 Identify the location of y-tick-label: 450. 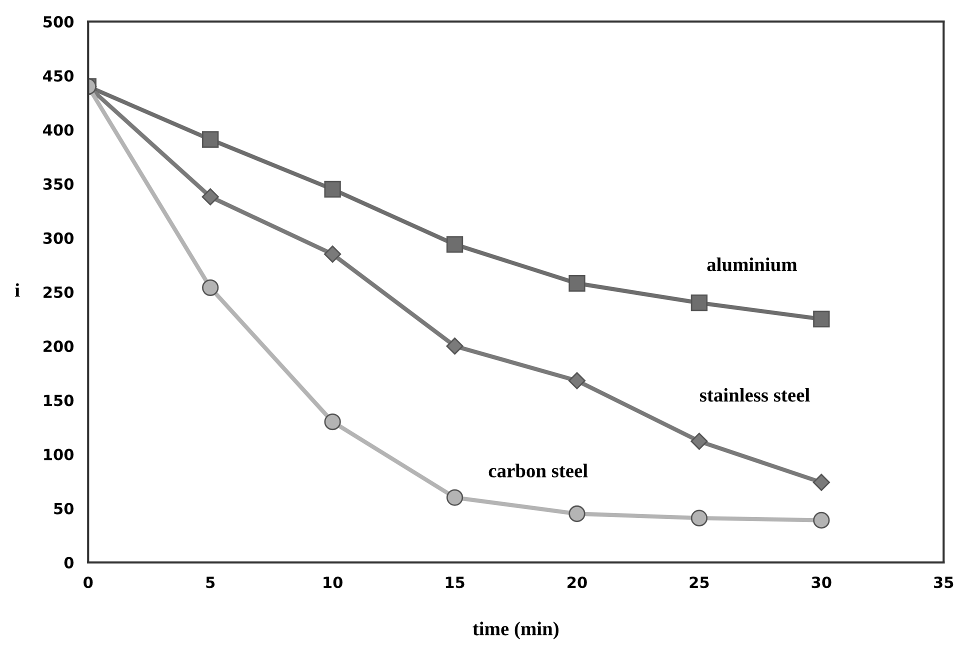
(58, 76).